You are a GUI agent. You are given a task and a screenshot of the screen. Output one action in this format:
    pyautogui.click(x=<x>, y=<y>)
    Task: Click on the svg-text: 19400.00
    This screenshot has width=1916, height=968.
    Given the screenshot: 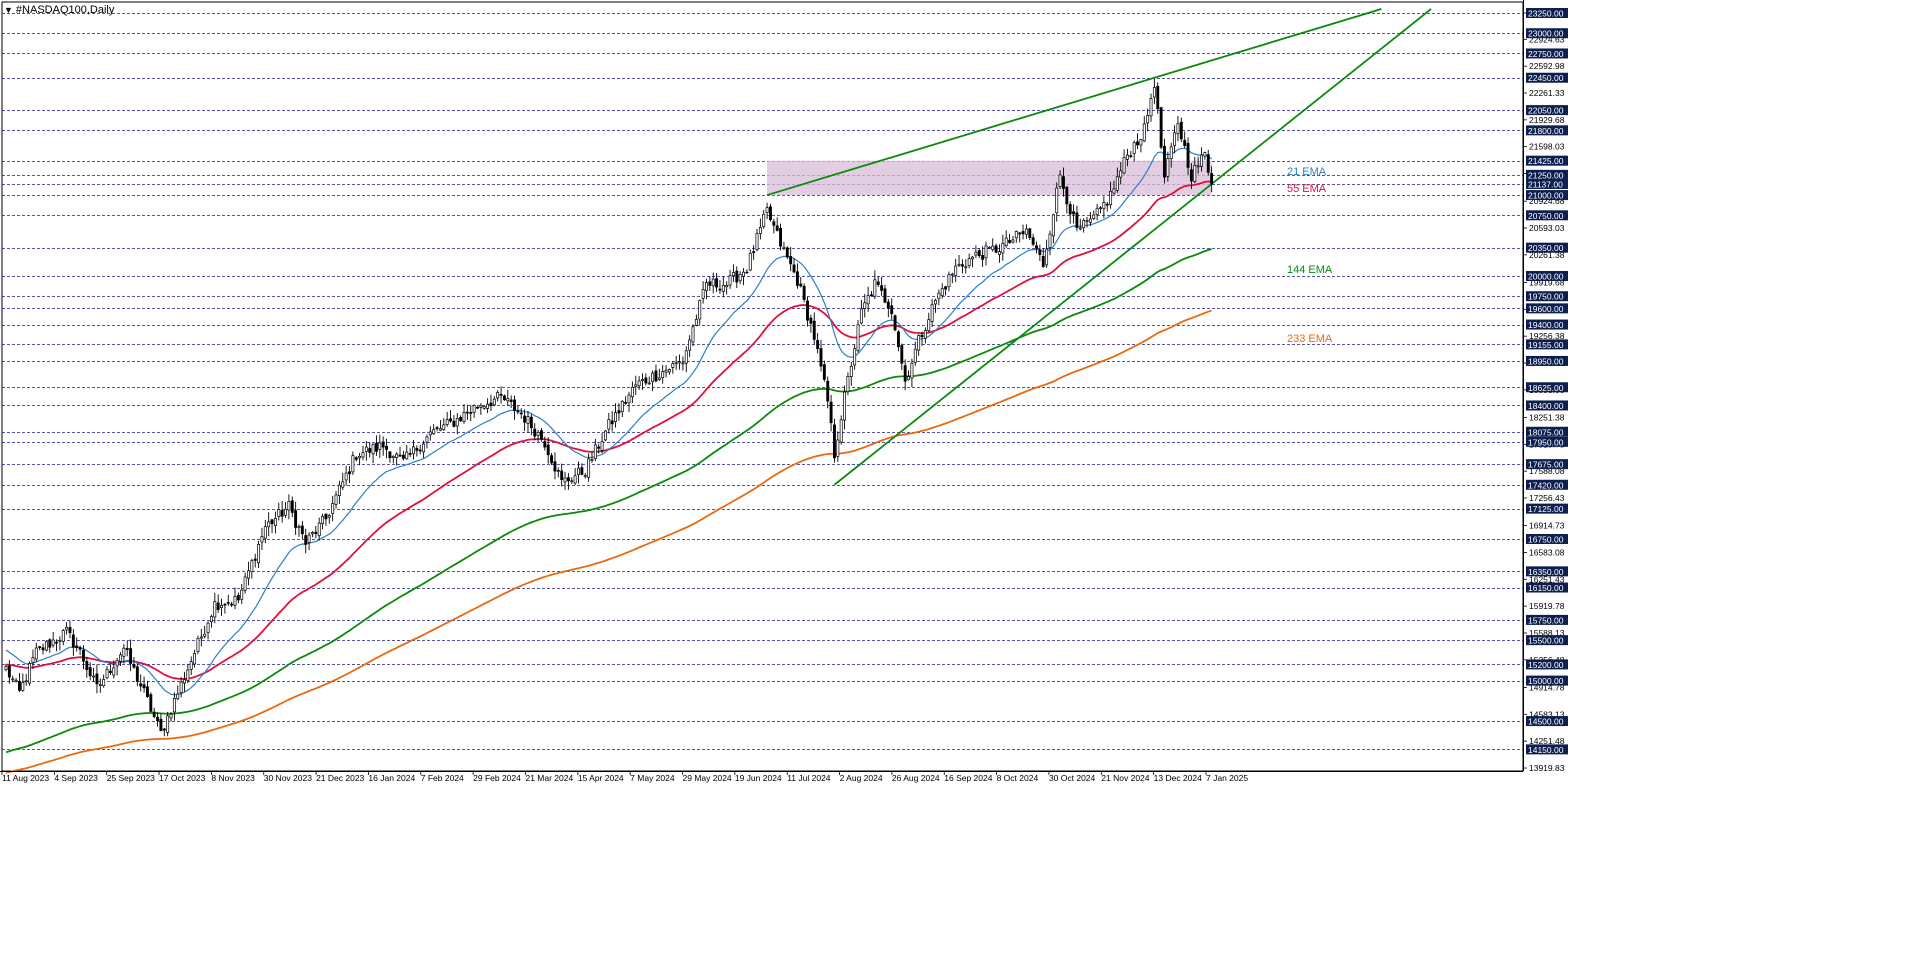 What is the action you would take?
    pyautogui.click(x=1546, y=325)
    